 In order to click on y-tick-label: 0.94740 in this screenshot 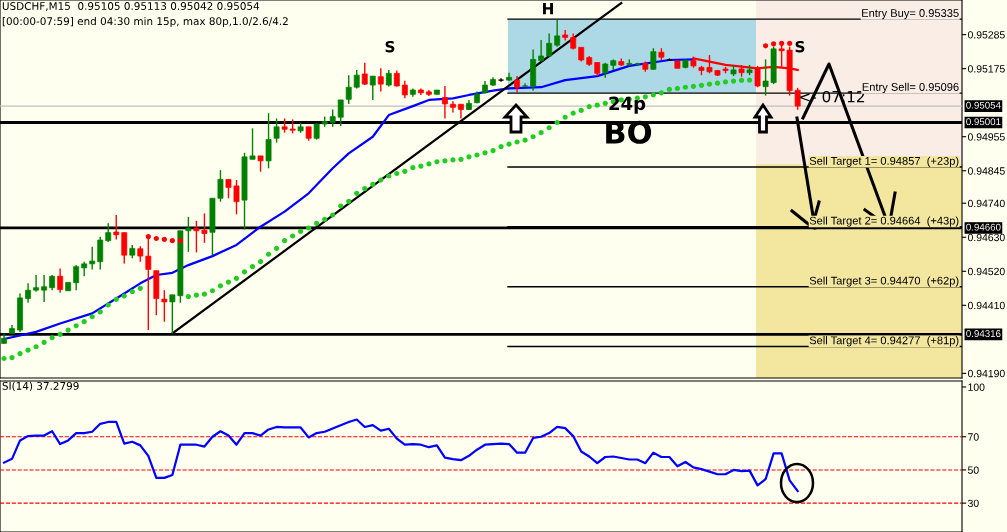, I will do `click(986, 203)`.